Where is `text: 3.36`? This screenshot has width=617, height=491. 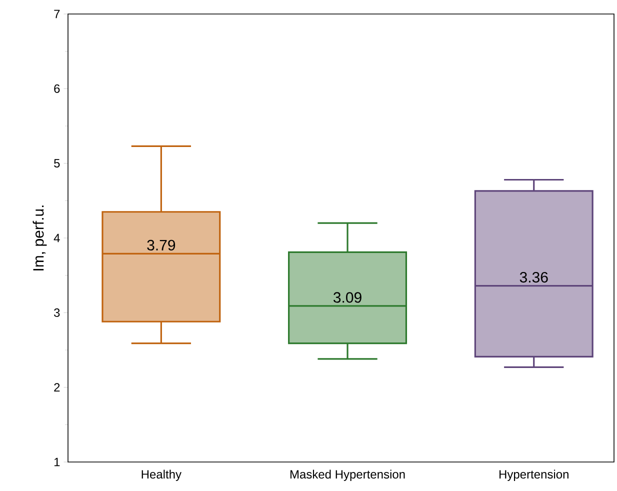
text: 3.36 is located at coordinates (534, 277).